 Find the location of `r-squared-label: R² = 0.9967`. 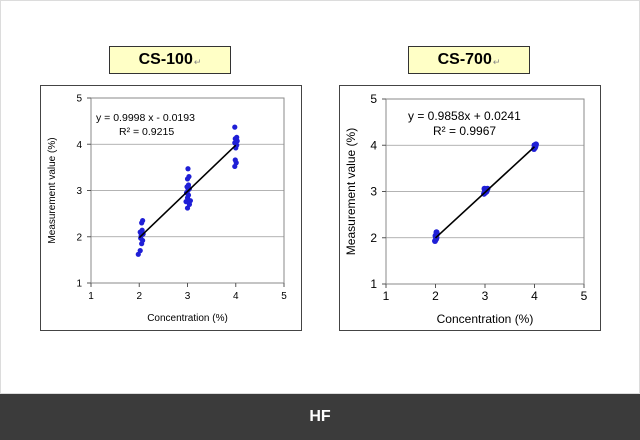

r-squared-label: R² = 0.9967 is located at coordinates (464, 131).